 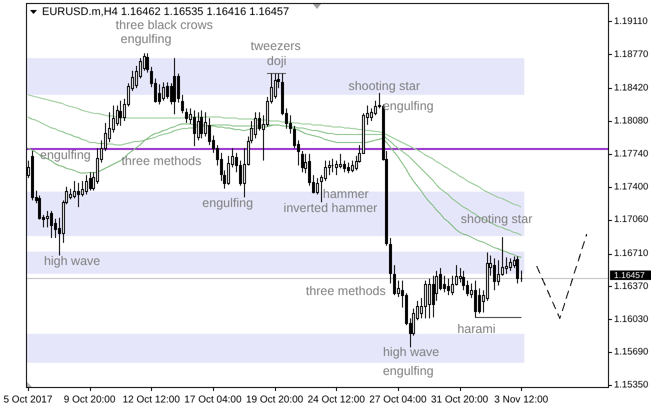 I want to click on x-tick-label: 9 Oct 20:00, so click(x=90, y=400).